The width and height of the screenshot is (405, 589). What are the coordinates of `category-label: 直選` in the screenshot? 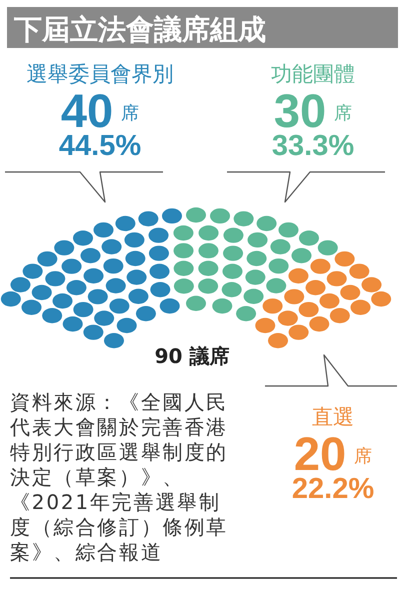 It's located at (333, 417).